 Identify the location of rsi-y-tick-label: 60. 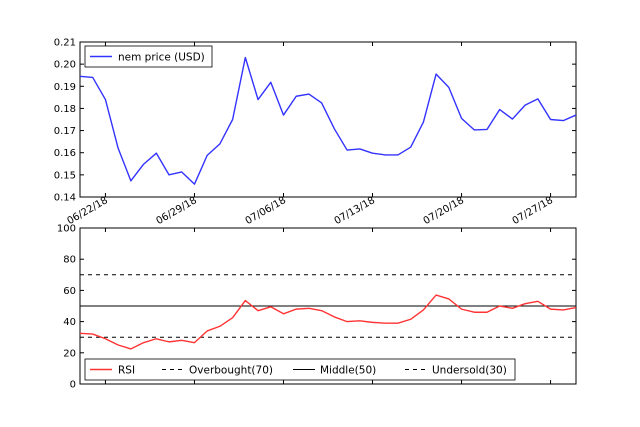
(69, 291).